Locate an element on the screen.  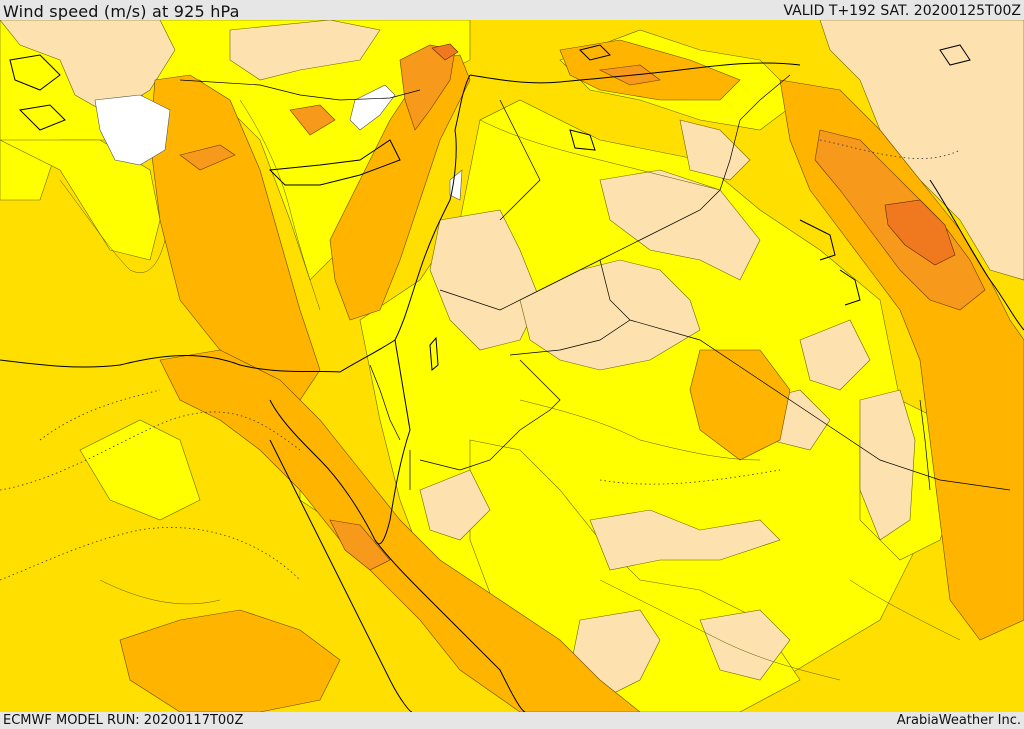
map-title: Wind speed (m/s) at 925 hPa is located at coordinates (121, 11).